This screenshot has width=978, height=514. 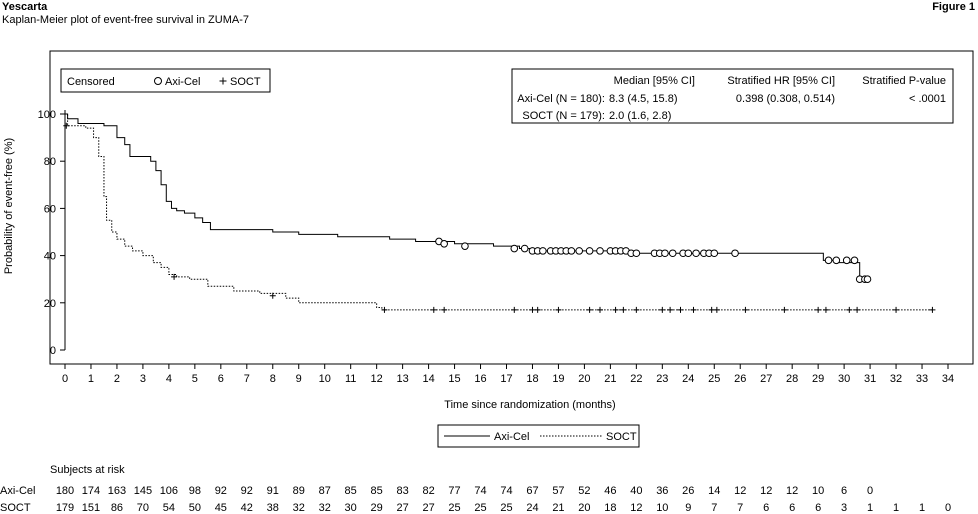 What do you see at coordinates (636, 379) in the screenshot?
I see `x-tick-label: 22` at bounding box center [636, 379].